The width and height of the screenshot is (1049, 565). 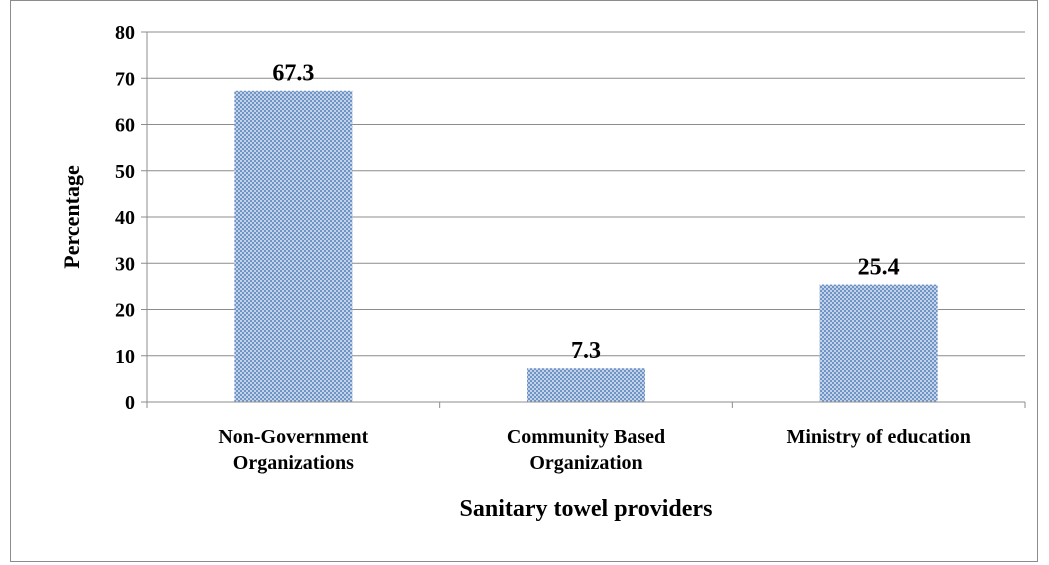 I want to click on category-label: Ministry of education, so click(x=878, y=437).